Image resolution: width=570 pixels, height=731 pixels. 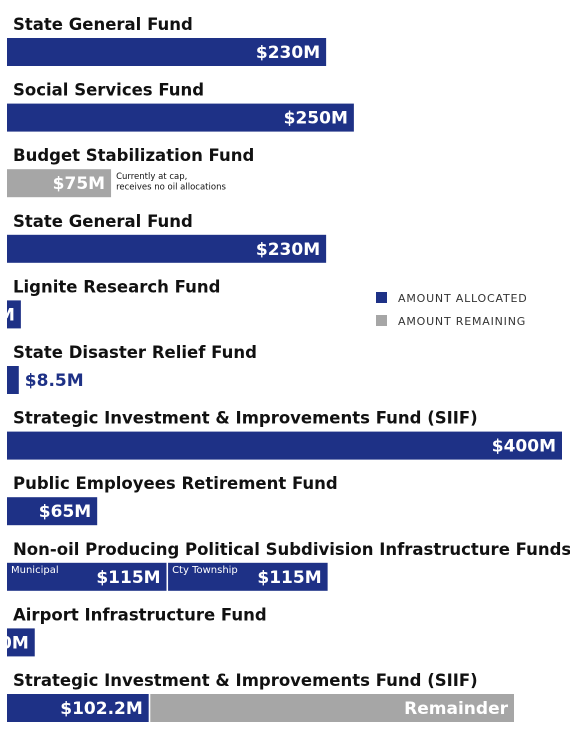 What do you see at coordinates (132, 368) in the screenshot?
I see `fund-row: State Disaster Relief Fund $8.5M` at bounding box center [132, 368].